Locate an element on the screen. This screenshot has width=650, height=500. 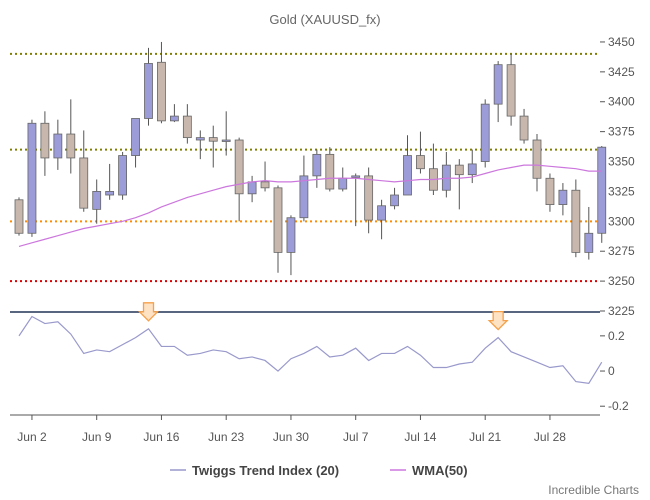
y-tick-label: 3225 is located at coordinates (621, 311).